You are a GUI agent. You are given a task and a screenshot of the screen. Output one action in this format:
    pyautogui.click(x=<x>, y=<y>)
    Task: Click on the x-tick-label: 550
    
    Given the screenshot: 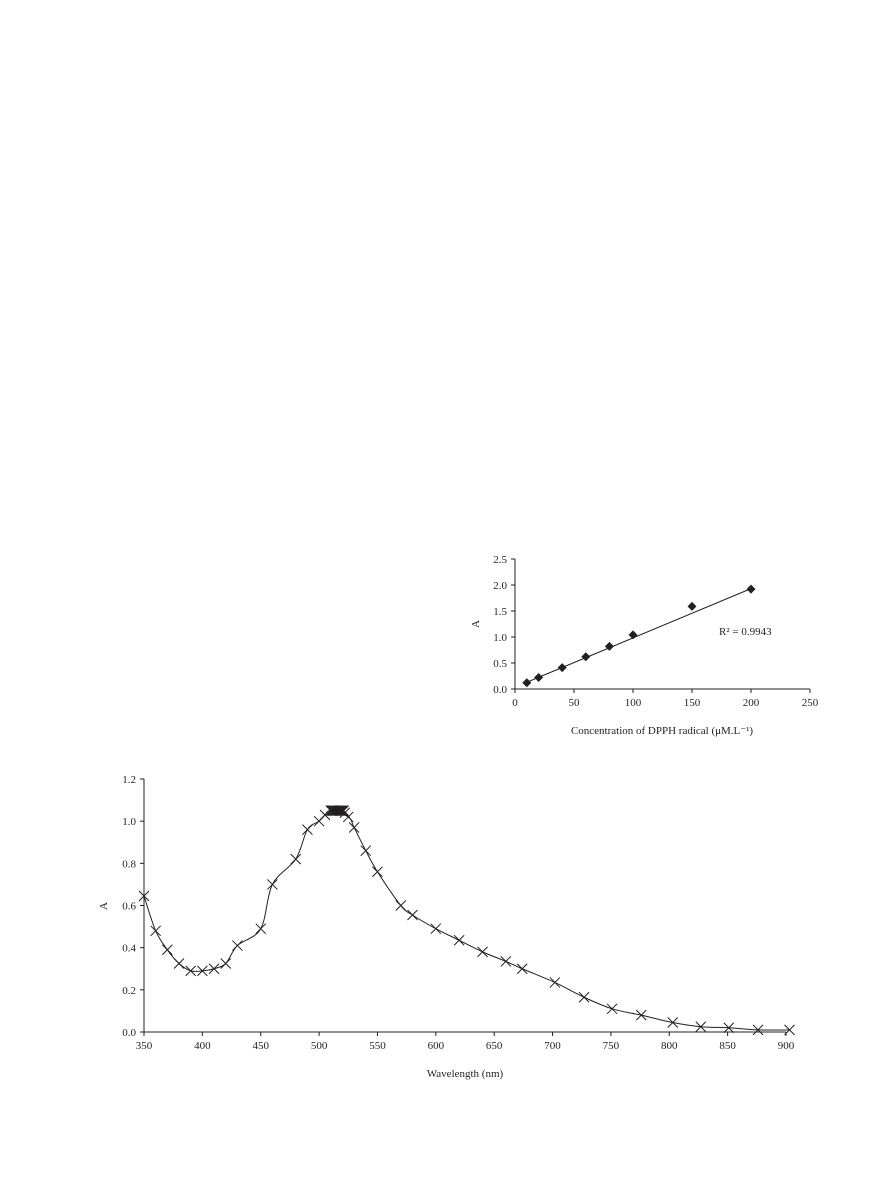 What is the action you would take?
    pyautogui.click(x=377, y=1046)
    